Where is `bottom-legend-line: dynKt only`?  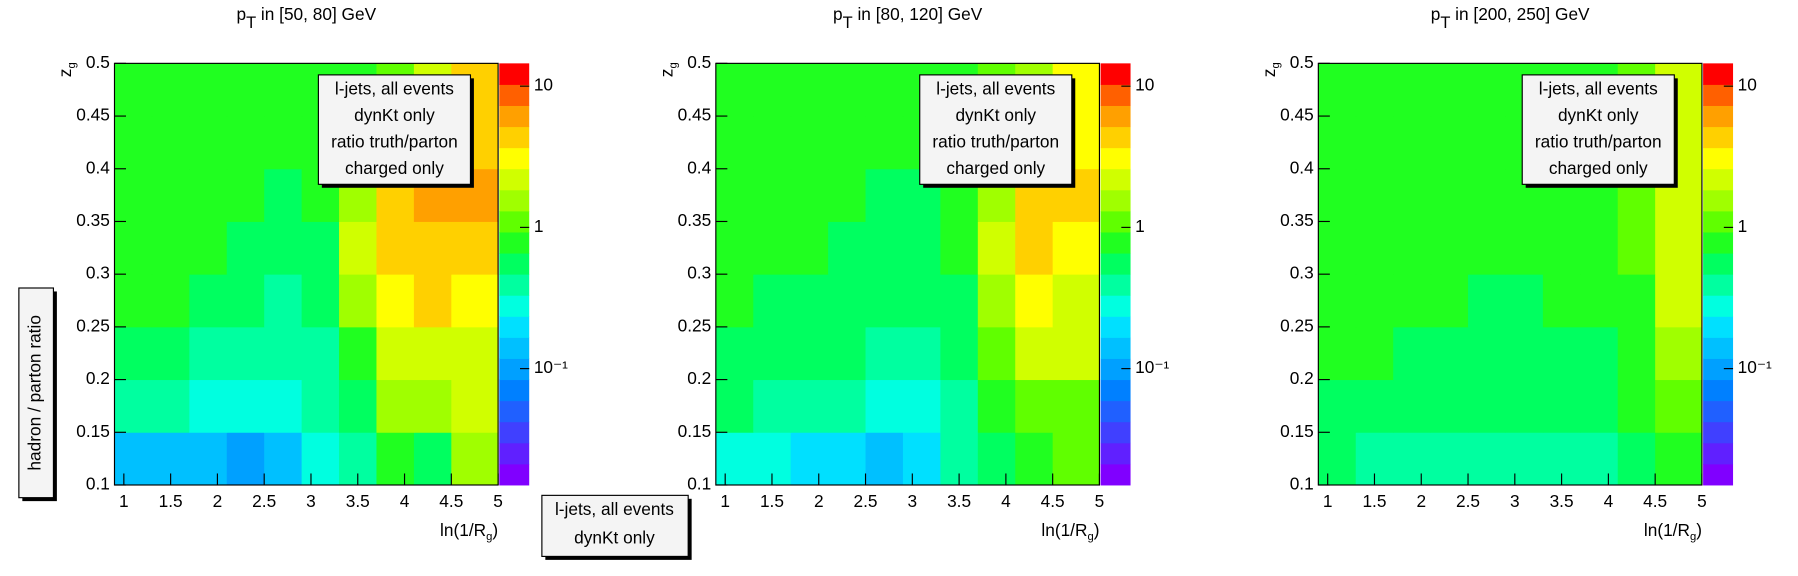
bottom-legend-line: dynKt only is located at coordinates (614, 538).